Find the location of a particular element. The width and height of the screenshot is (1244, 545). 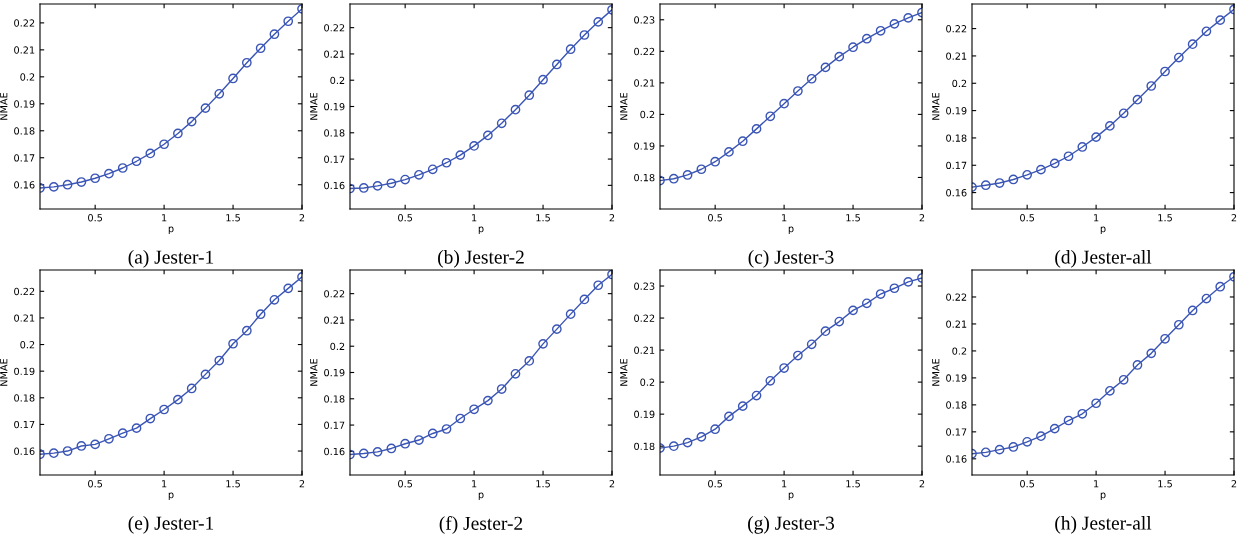

y-tick-label: 0.23 is located at coordinates (644, 20).